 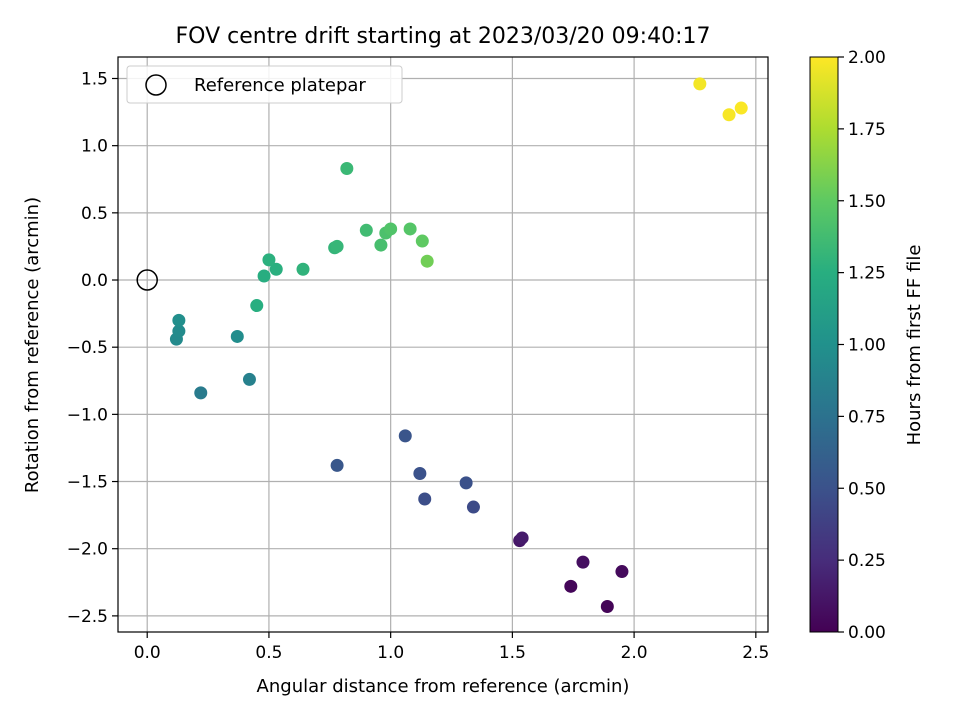 What do you see at coordinates (94, 147) in the screenshot?
I see `y-tick-label: 1.0` at bounding box center [94, 147].